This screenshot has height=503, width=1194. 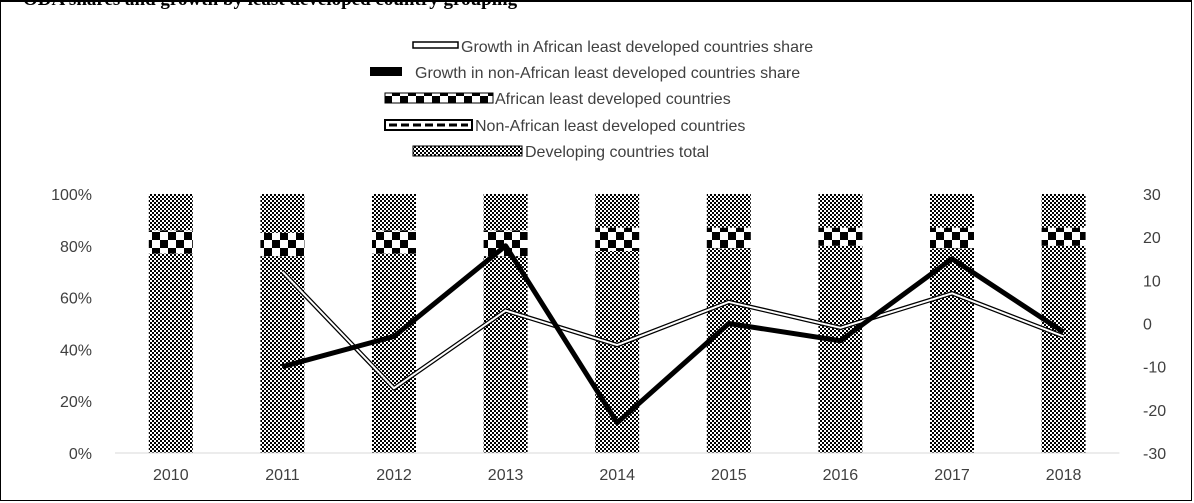 I want to click on y-right-tick-label: 0, so click(x=1147, y=325).